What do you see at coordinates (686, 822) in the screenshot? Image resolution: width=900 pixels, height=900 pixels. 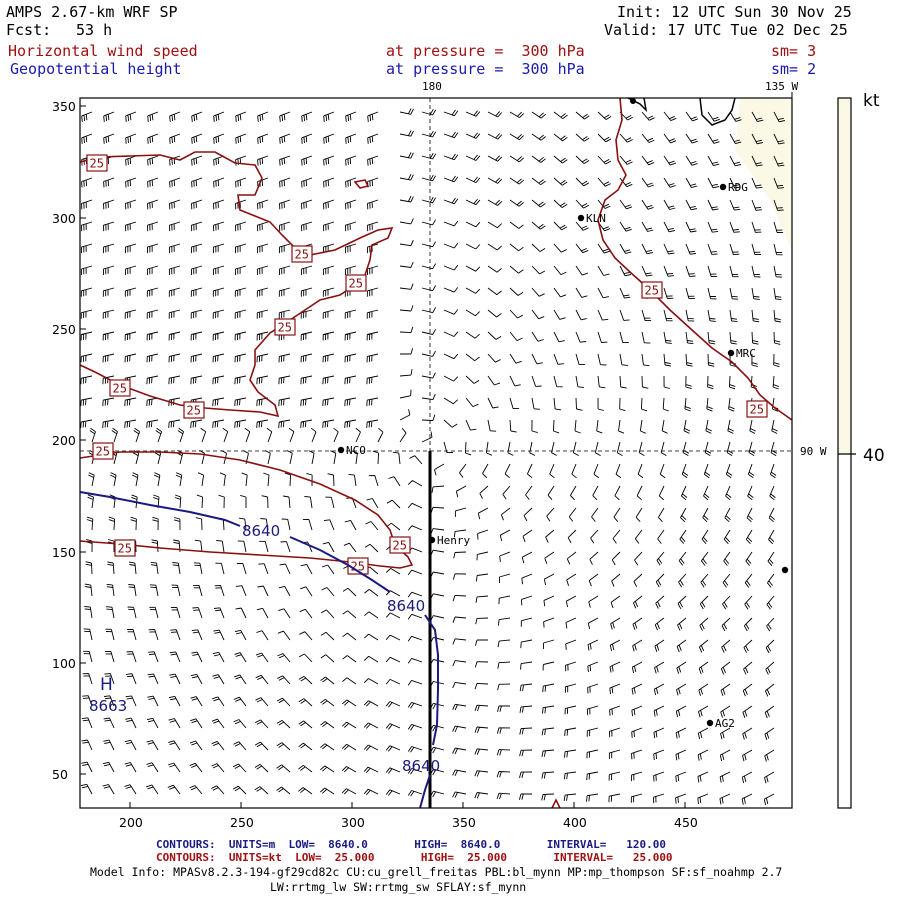 I see `x-tick-label: 450` at bounding box center [686, 822].